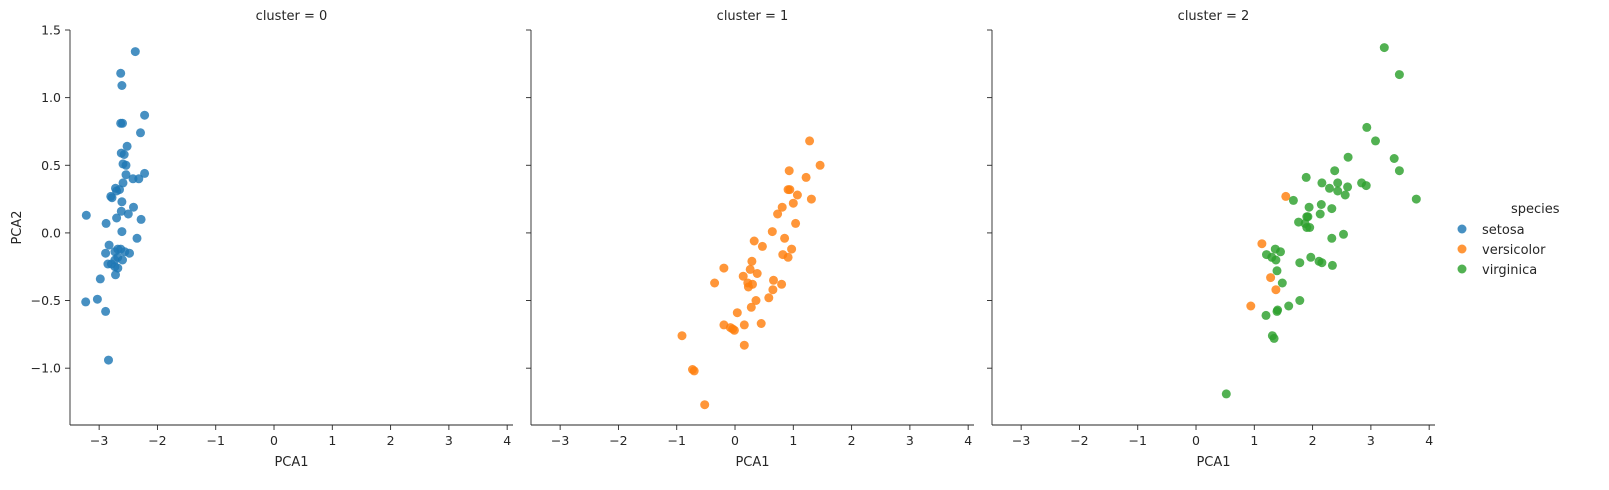  I want to click on legend-label: setosa, so click(1503, 230).